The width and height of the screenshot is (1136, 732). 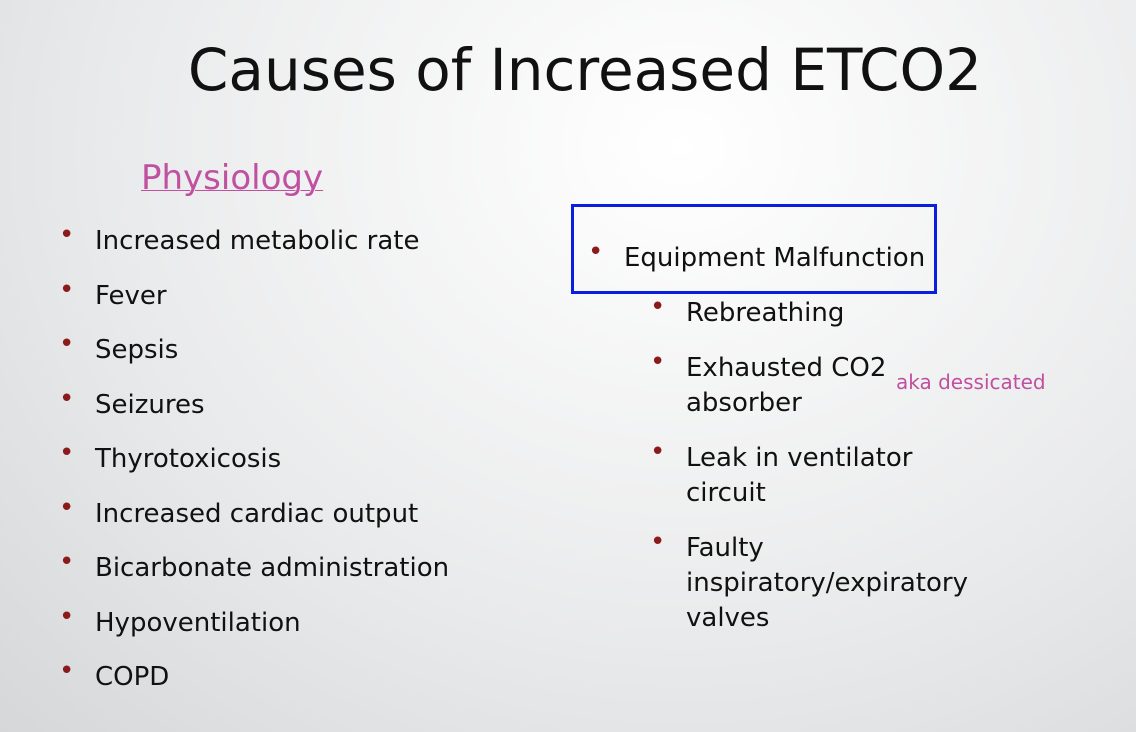 I want to click on list-item: Hypoventilation, so click(x=254, y=620).